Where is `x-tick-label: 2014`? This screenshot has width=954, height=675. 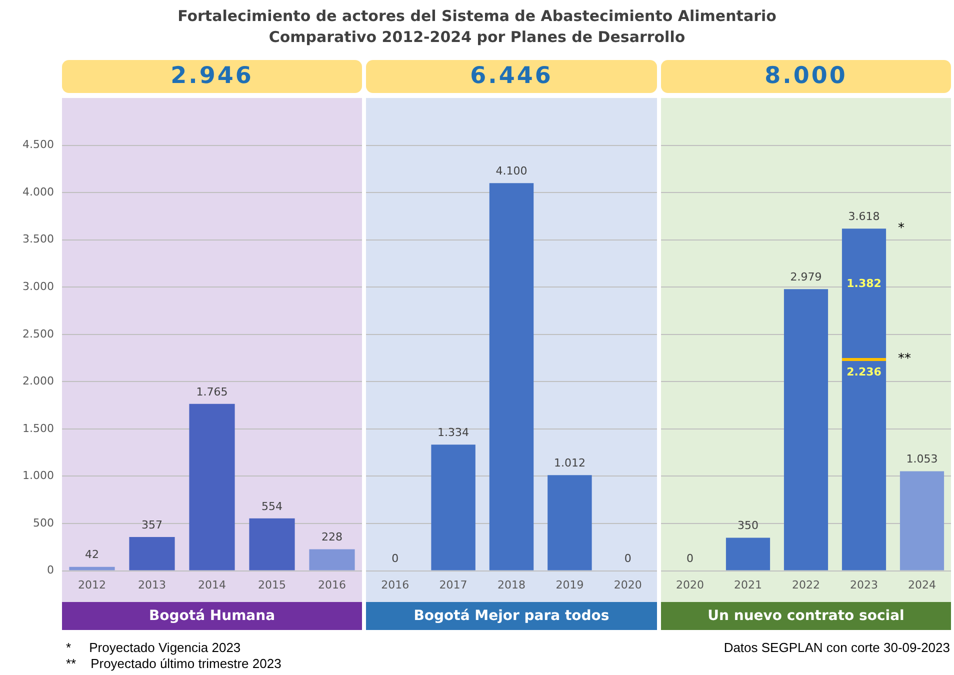
x-tick-label: 2014 is located at coordinates (212, 585).